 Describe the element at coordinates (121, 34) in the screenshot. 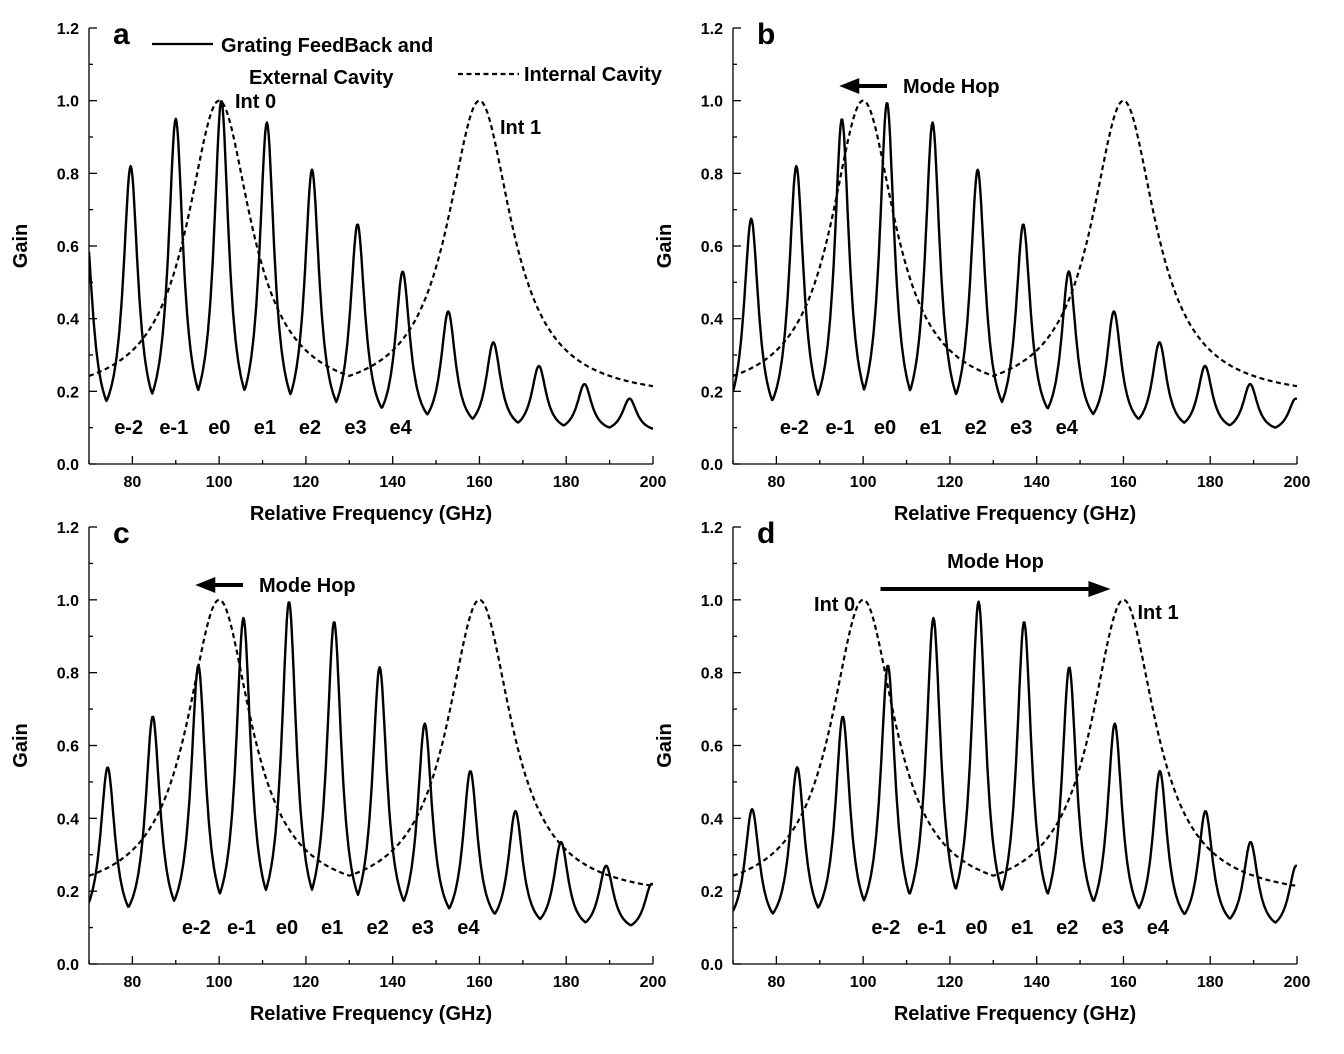

I see `panel-letter: a` at that location.